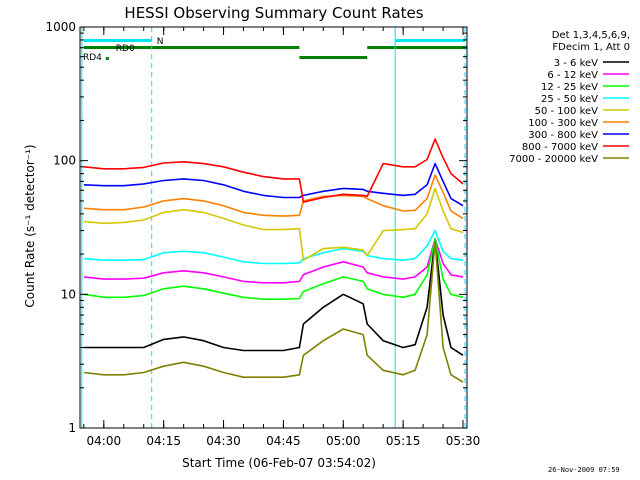  Describe the element at coordinates (591, 35) in the screenshot. I see `legend-header-line: Det 1,3,4,5,6,9,` at that location.